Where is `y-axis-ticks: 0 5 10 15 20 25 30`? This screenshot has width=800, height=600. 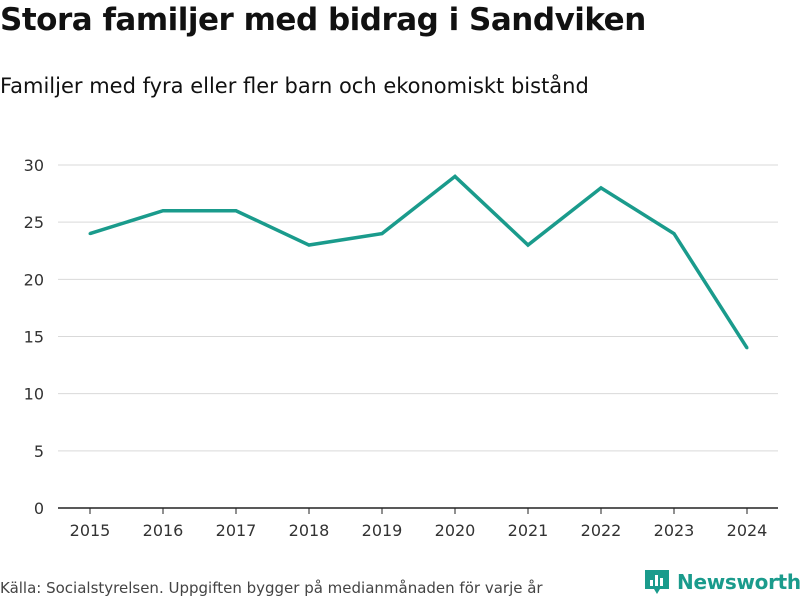 y-axis-ticks: 0 5 10 15 20 25 30 is located at coordinates (34, 337).